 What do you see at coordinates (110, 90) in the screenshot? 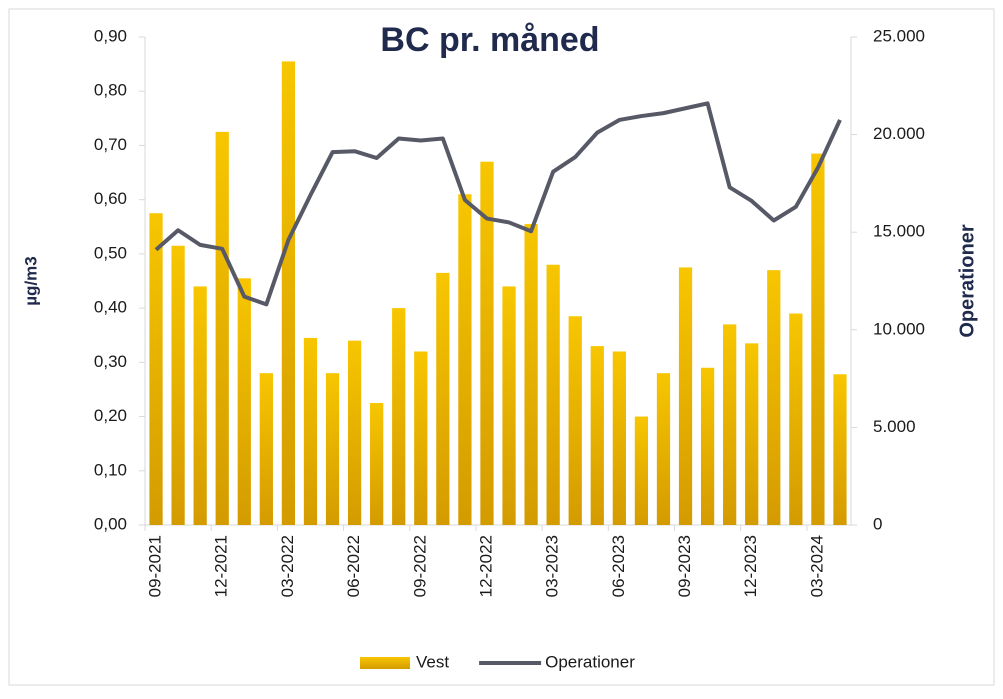
I see `y-tick-label: 0,80` at bounding box center [110, 90].